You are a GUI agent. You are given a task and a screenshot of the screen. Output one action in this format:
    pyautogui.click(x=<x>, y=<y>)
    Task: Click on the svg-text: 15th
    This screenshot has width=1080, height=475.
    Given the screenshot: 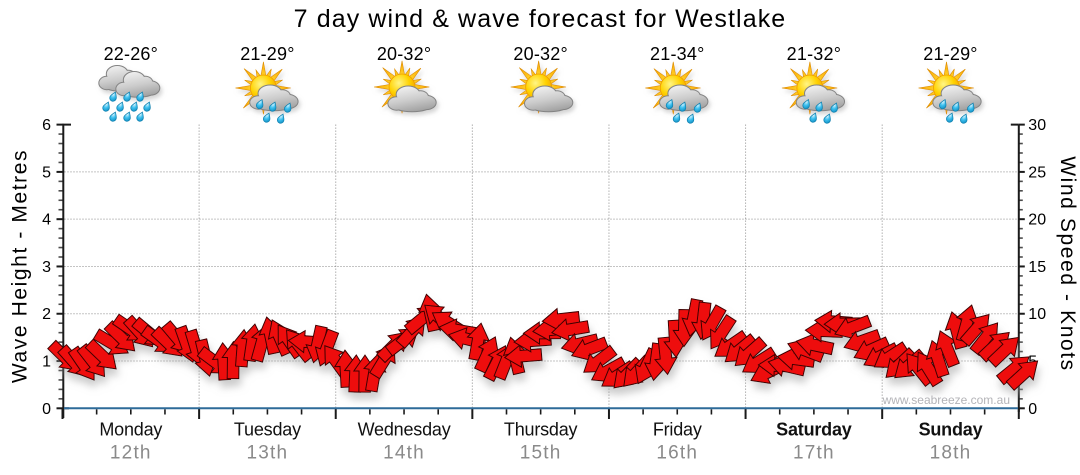 What is the action you would take?
    pyautogui.click(x=541, y=453)
    